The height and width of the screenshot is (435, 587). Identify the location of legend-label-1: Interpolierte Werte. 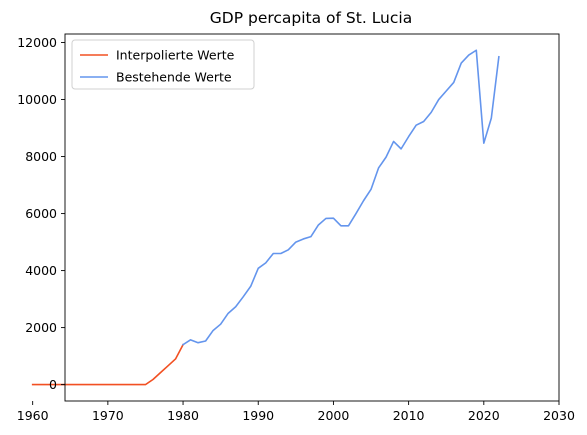
(175, 55).